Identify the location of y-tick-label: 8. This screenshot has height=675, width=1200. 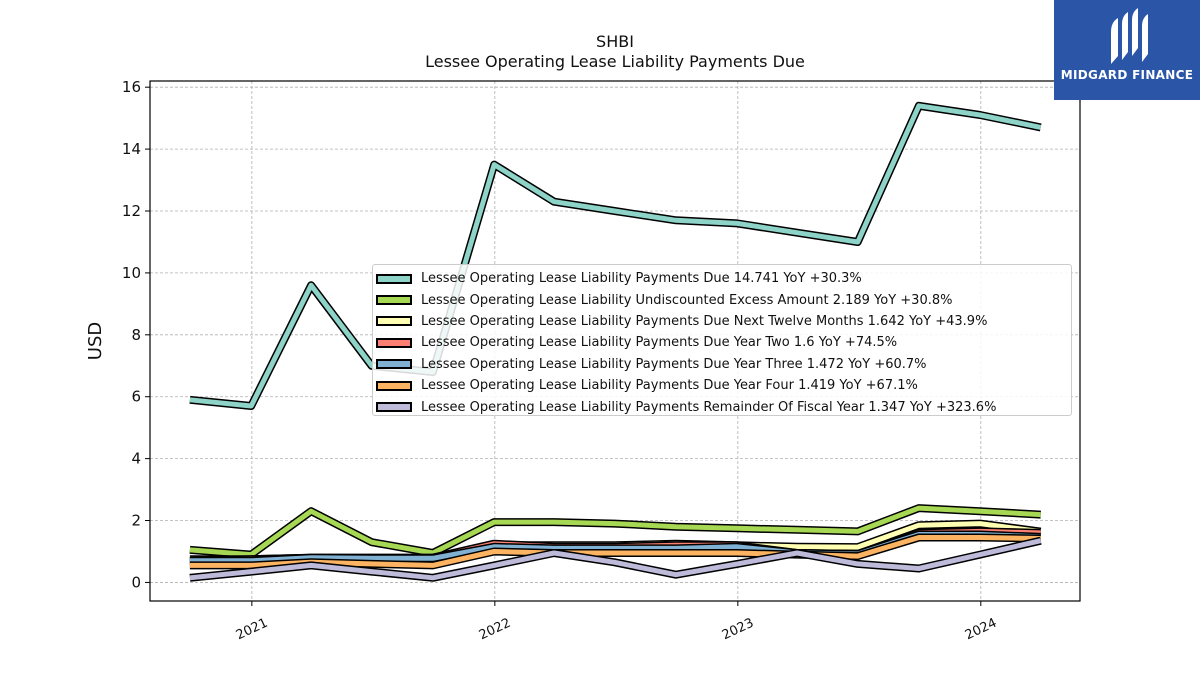
(136, 335).